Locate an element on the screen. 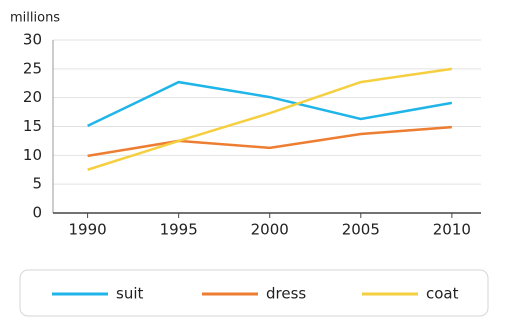  x-tick-label: 1995 is located at coordinates (179, 230).